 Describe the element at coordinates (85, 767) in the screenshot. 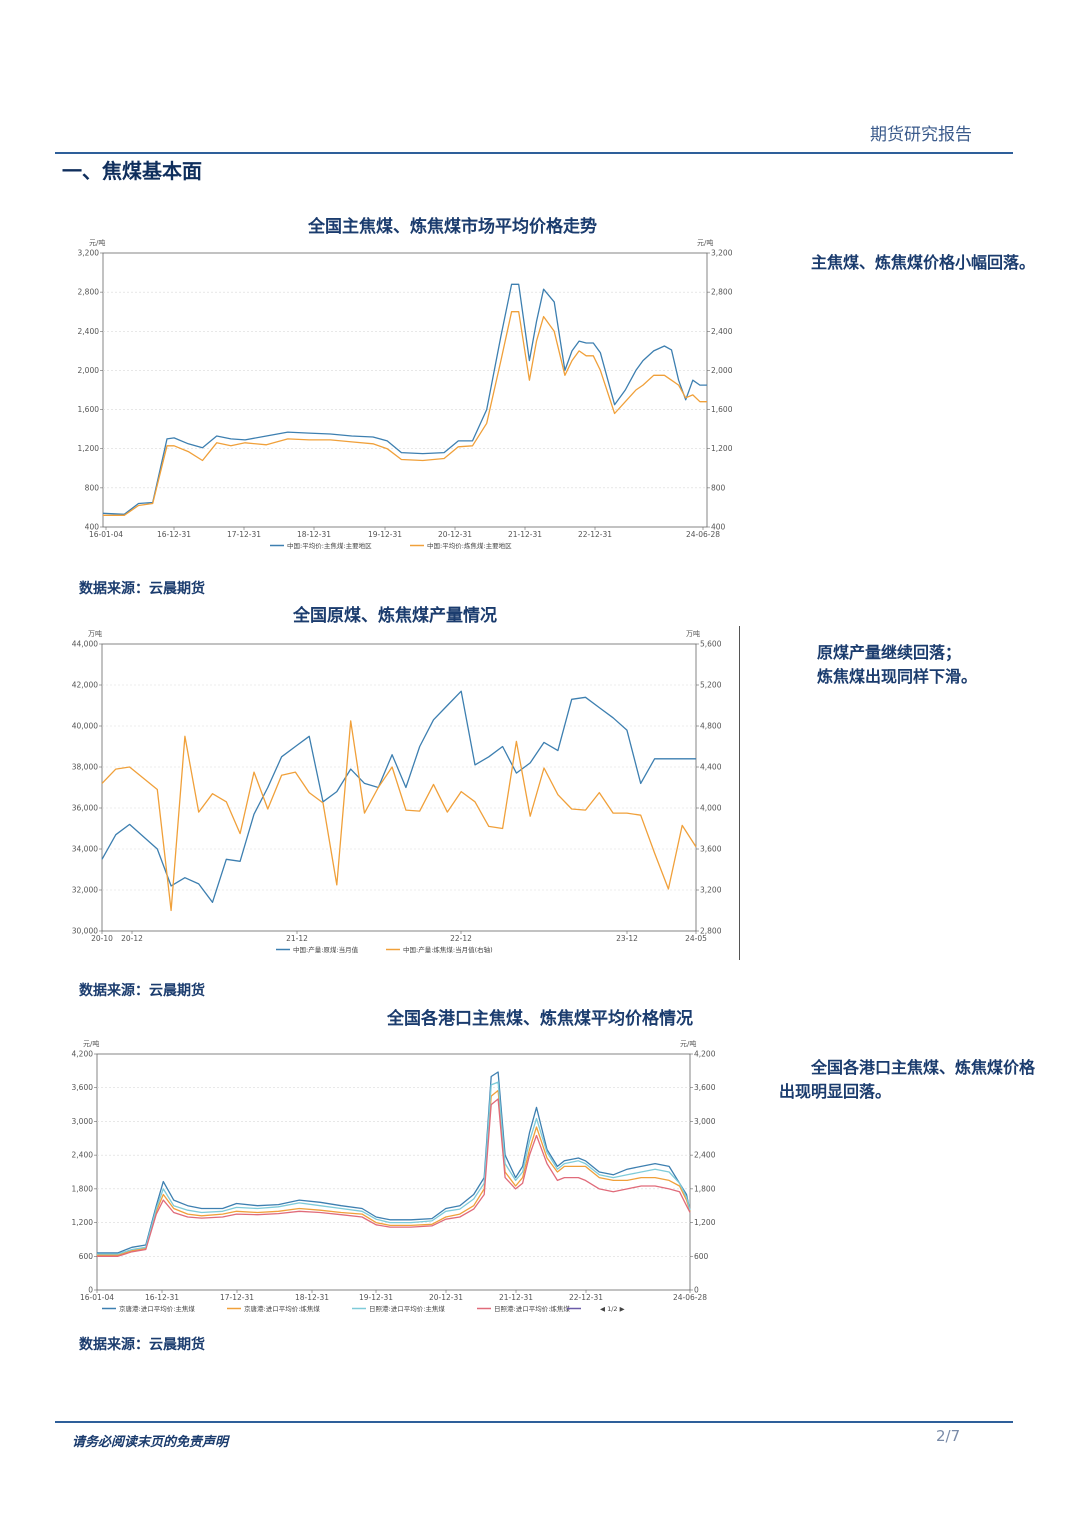

I see `y-tick-label-left: 38,000` at that location.